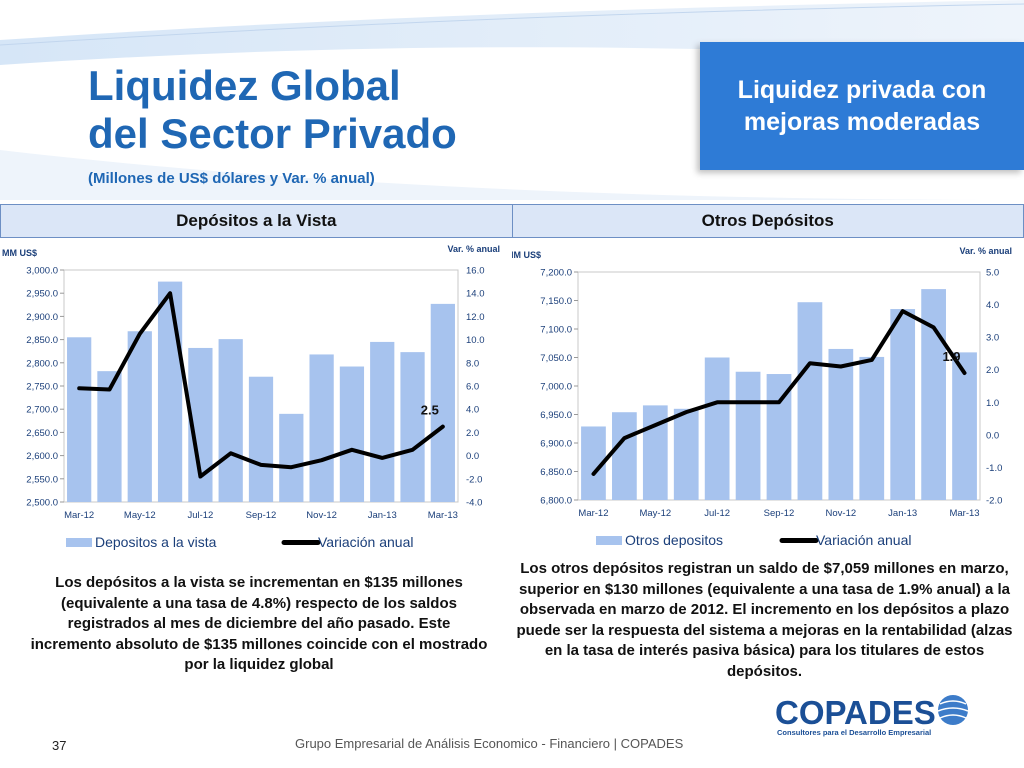 This screenshot has width=1024, height=768. Describe the element at coordinates (473, 249) in the screenshot. I see `y-axis-right-label: Var. % anual` at that location.